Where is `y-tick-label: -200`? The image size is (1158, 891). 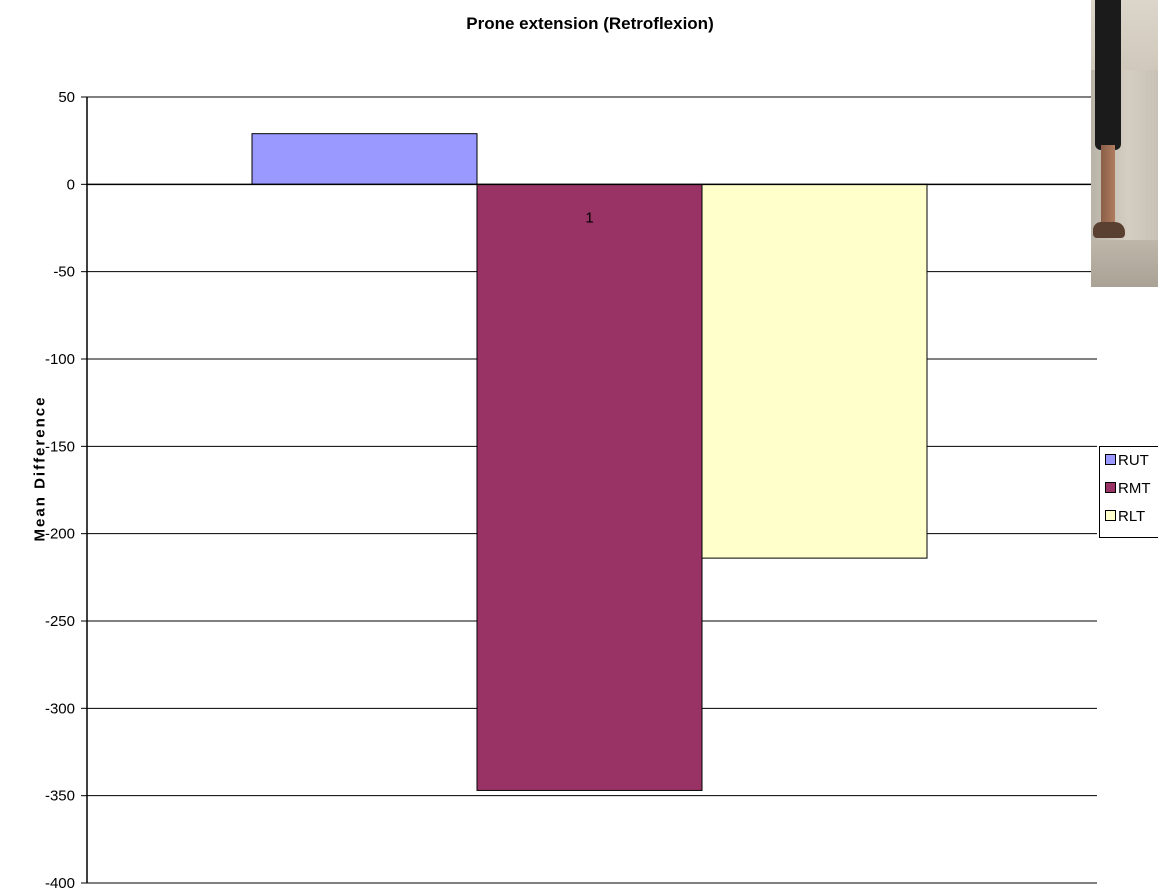 y-tick-label: -200 is located at coordinates (60, 534).